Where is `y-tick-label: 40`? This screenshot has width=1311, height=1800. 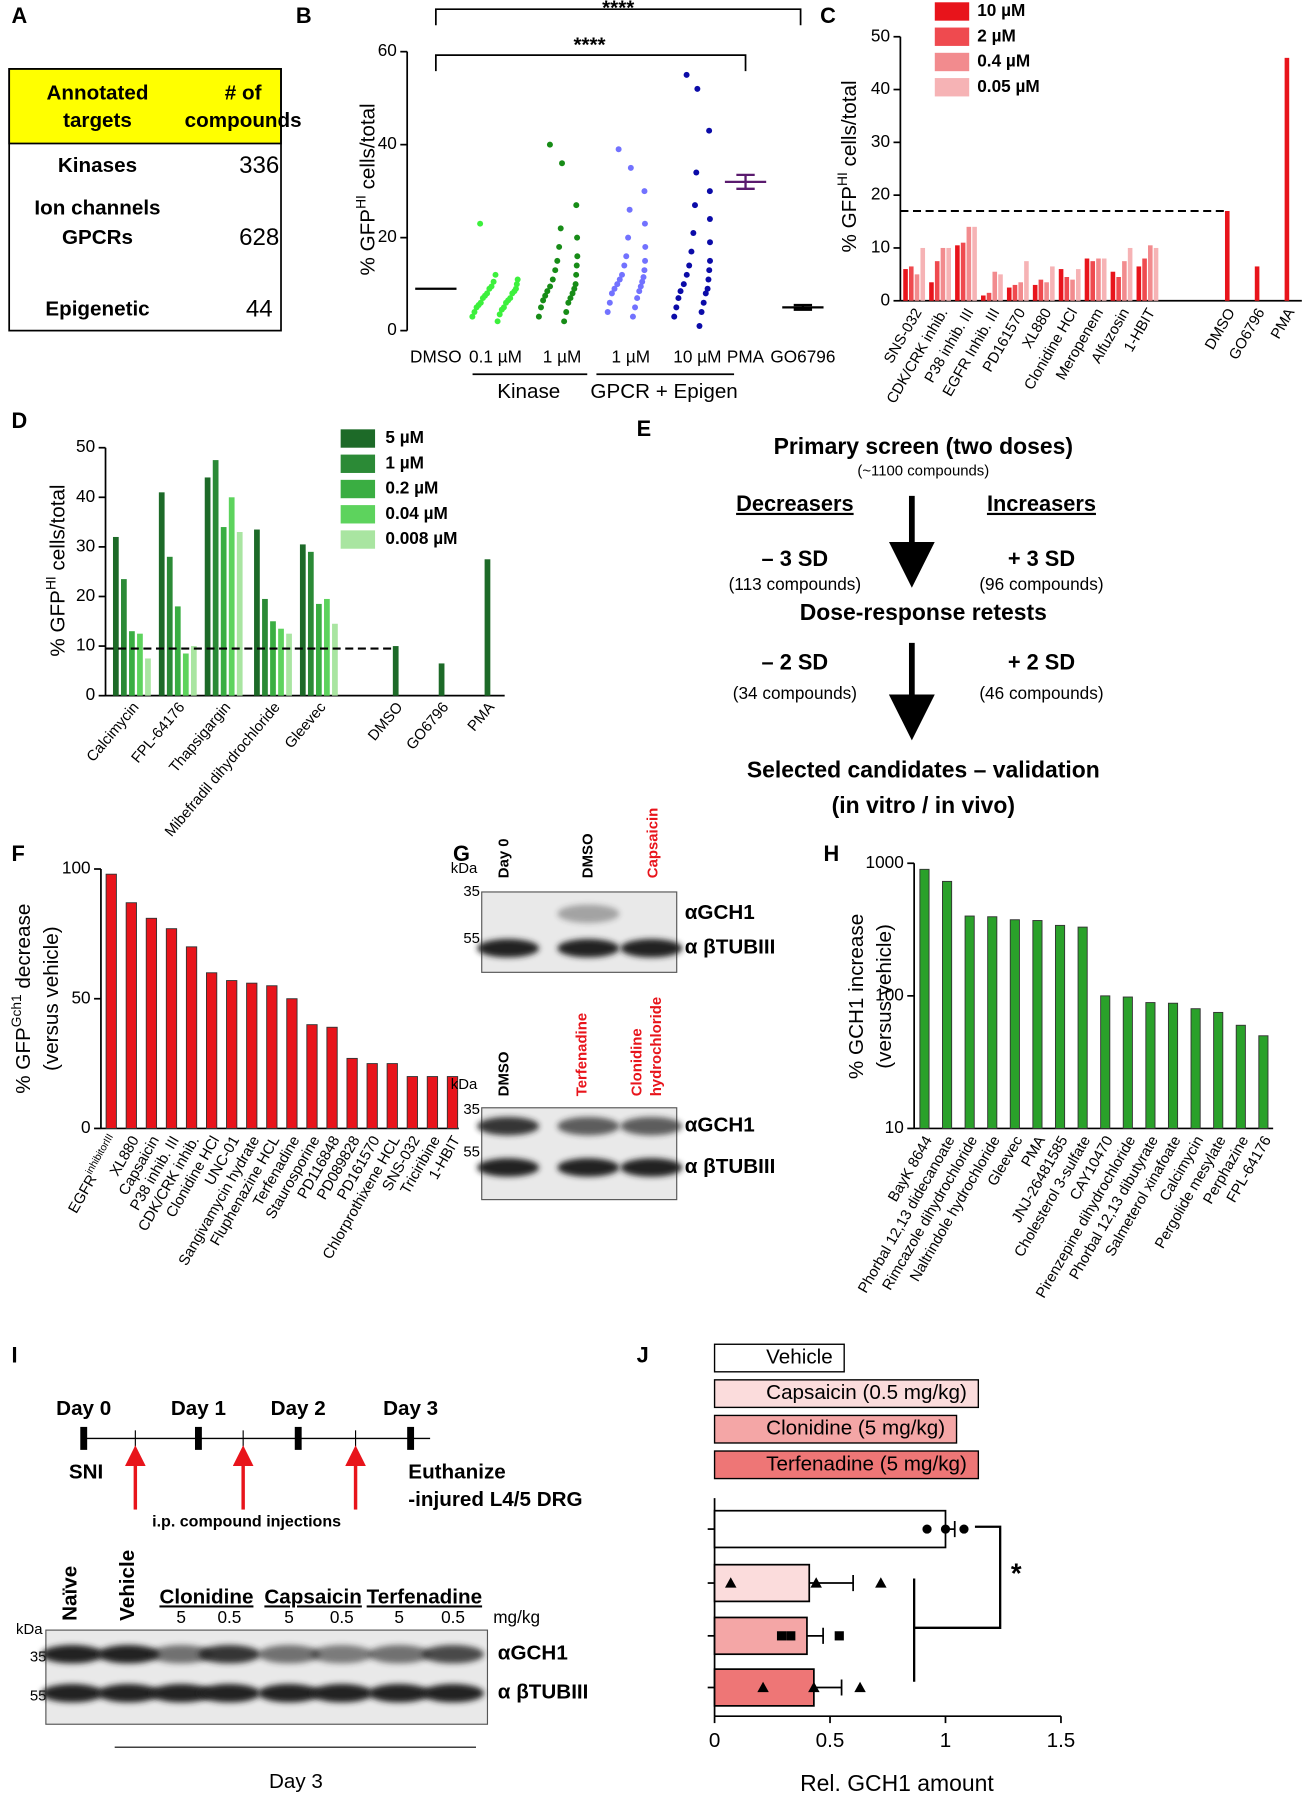
y-tick-label: 40 is located at coordinates (880, 88).